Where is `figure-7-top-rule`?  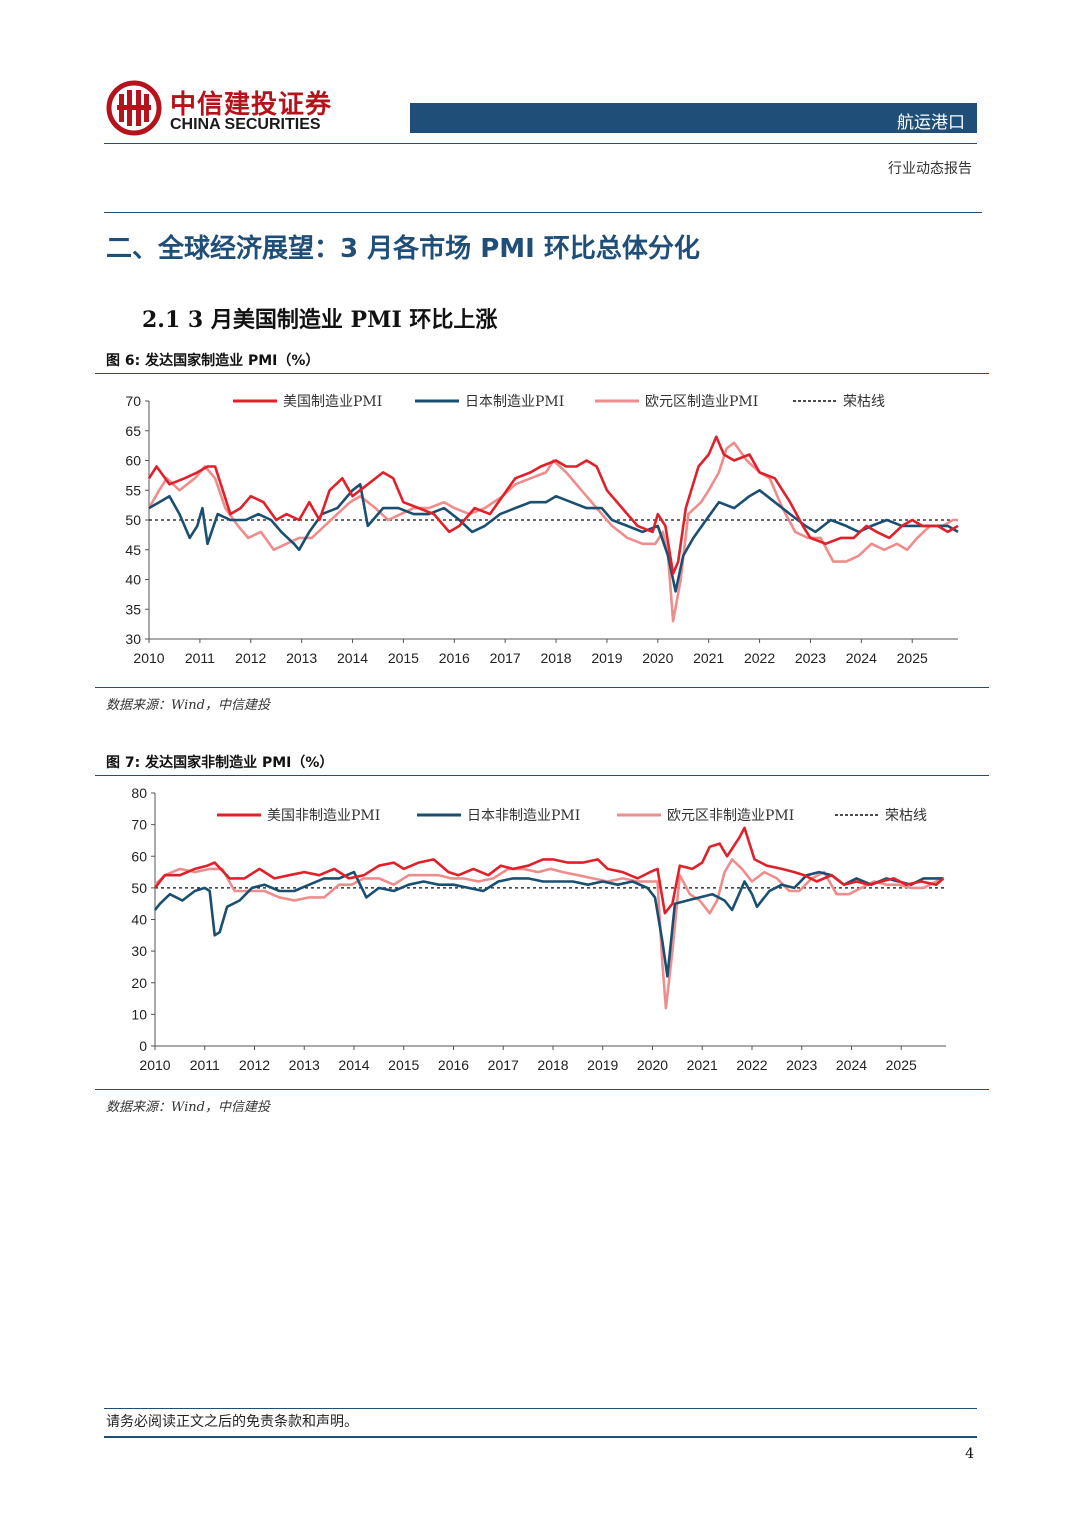
figure-7-top-rule is located at coordinates (542, 775).